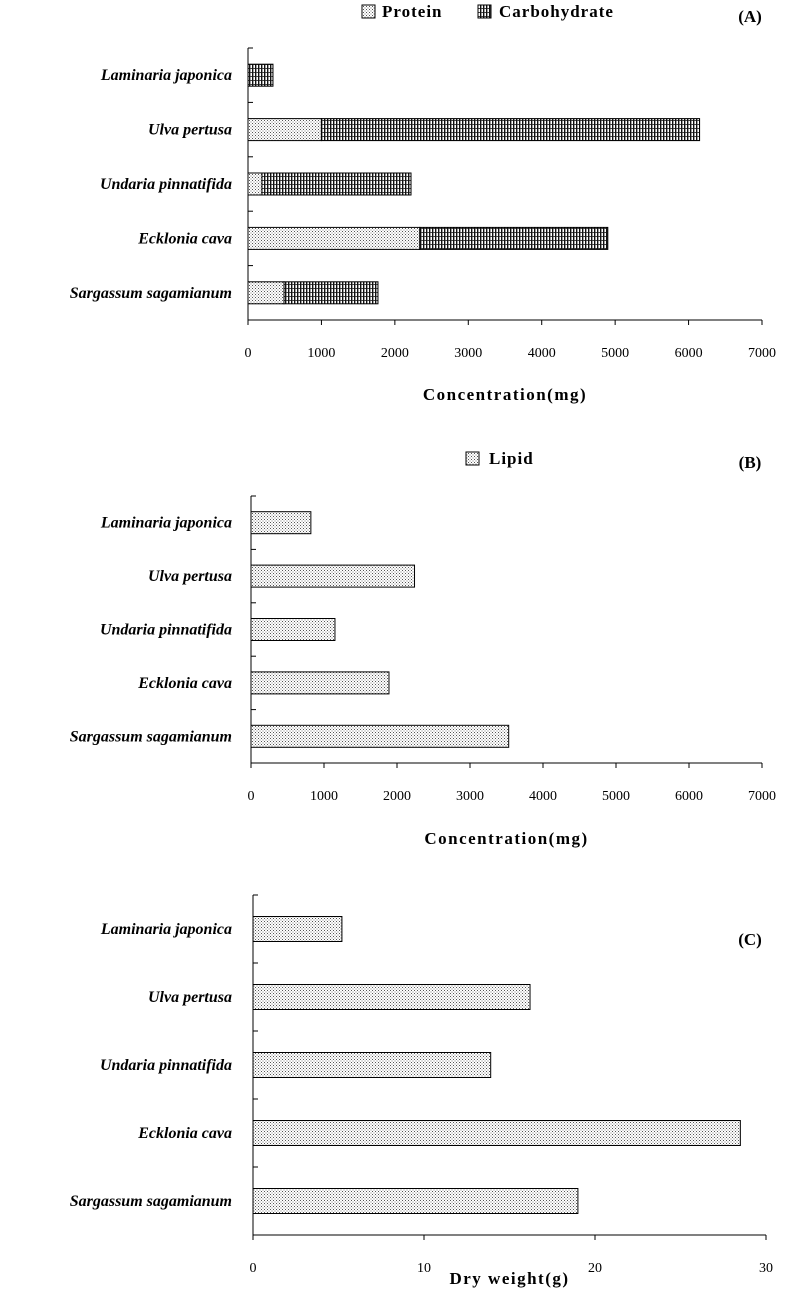 This screenshot has width=789, height=1296. What do you see at coordinates (424, 1268) in the screenshot?
I see `x-tick-label: 10` at bounding box center [424, 1268].